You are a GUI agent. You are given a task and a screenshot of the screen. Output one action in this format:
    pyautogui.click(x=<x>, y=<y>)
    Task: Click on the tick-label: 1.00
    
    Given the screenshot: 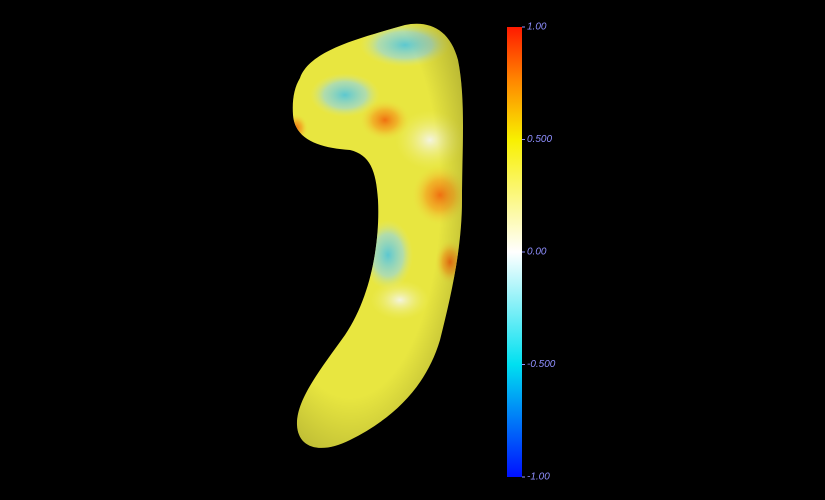 What is the action you would take?
    pyautogui.click(x=537, y=27)
    